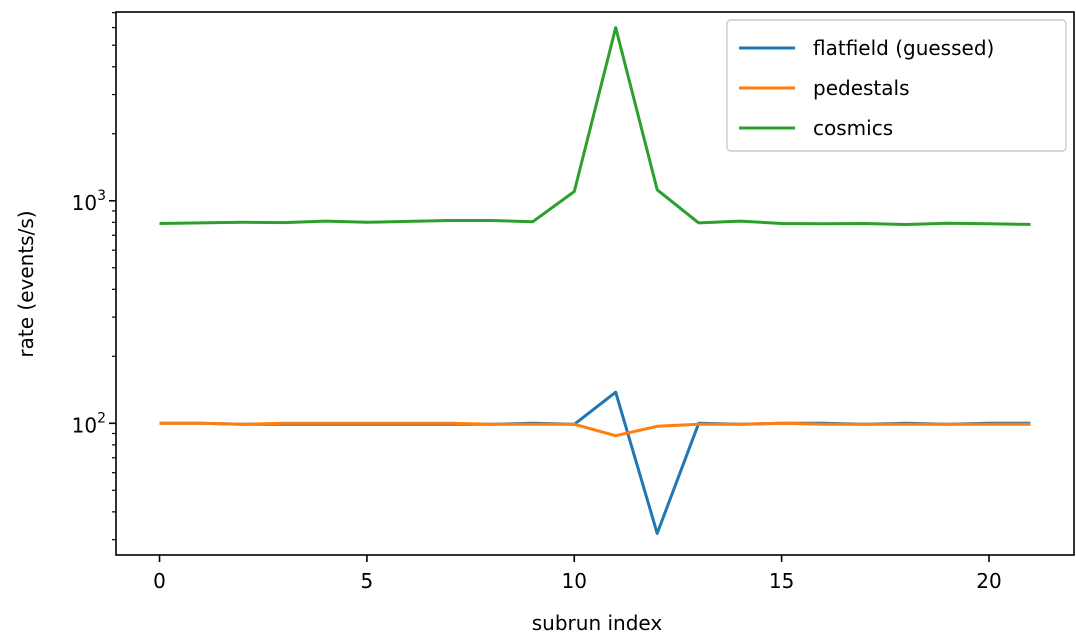  I want to click on legend-label-2: cosmics, so click(853, 128).